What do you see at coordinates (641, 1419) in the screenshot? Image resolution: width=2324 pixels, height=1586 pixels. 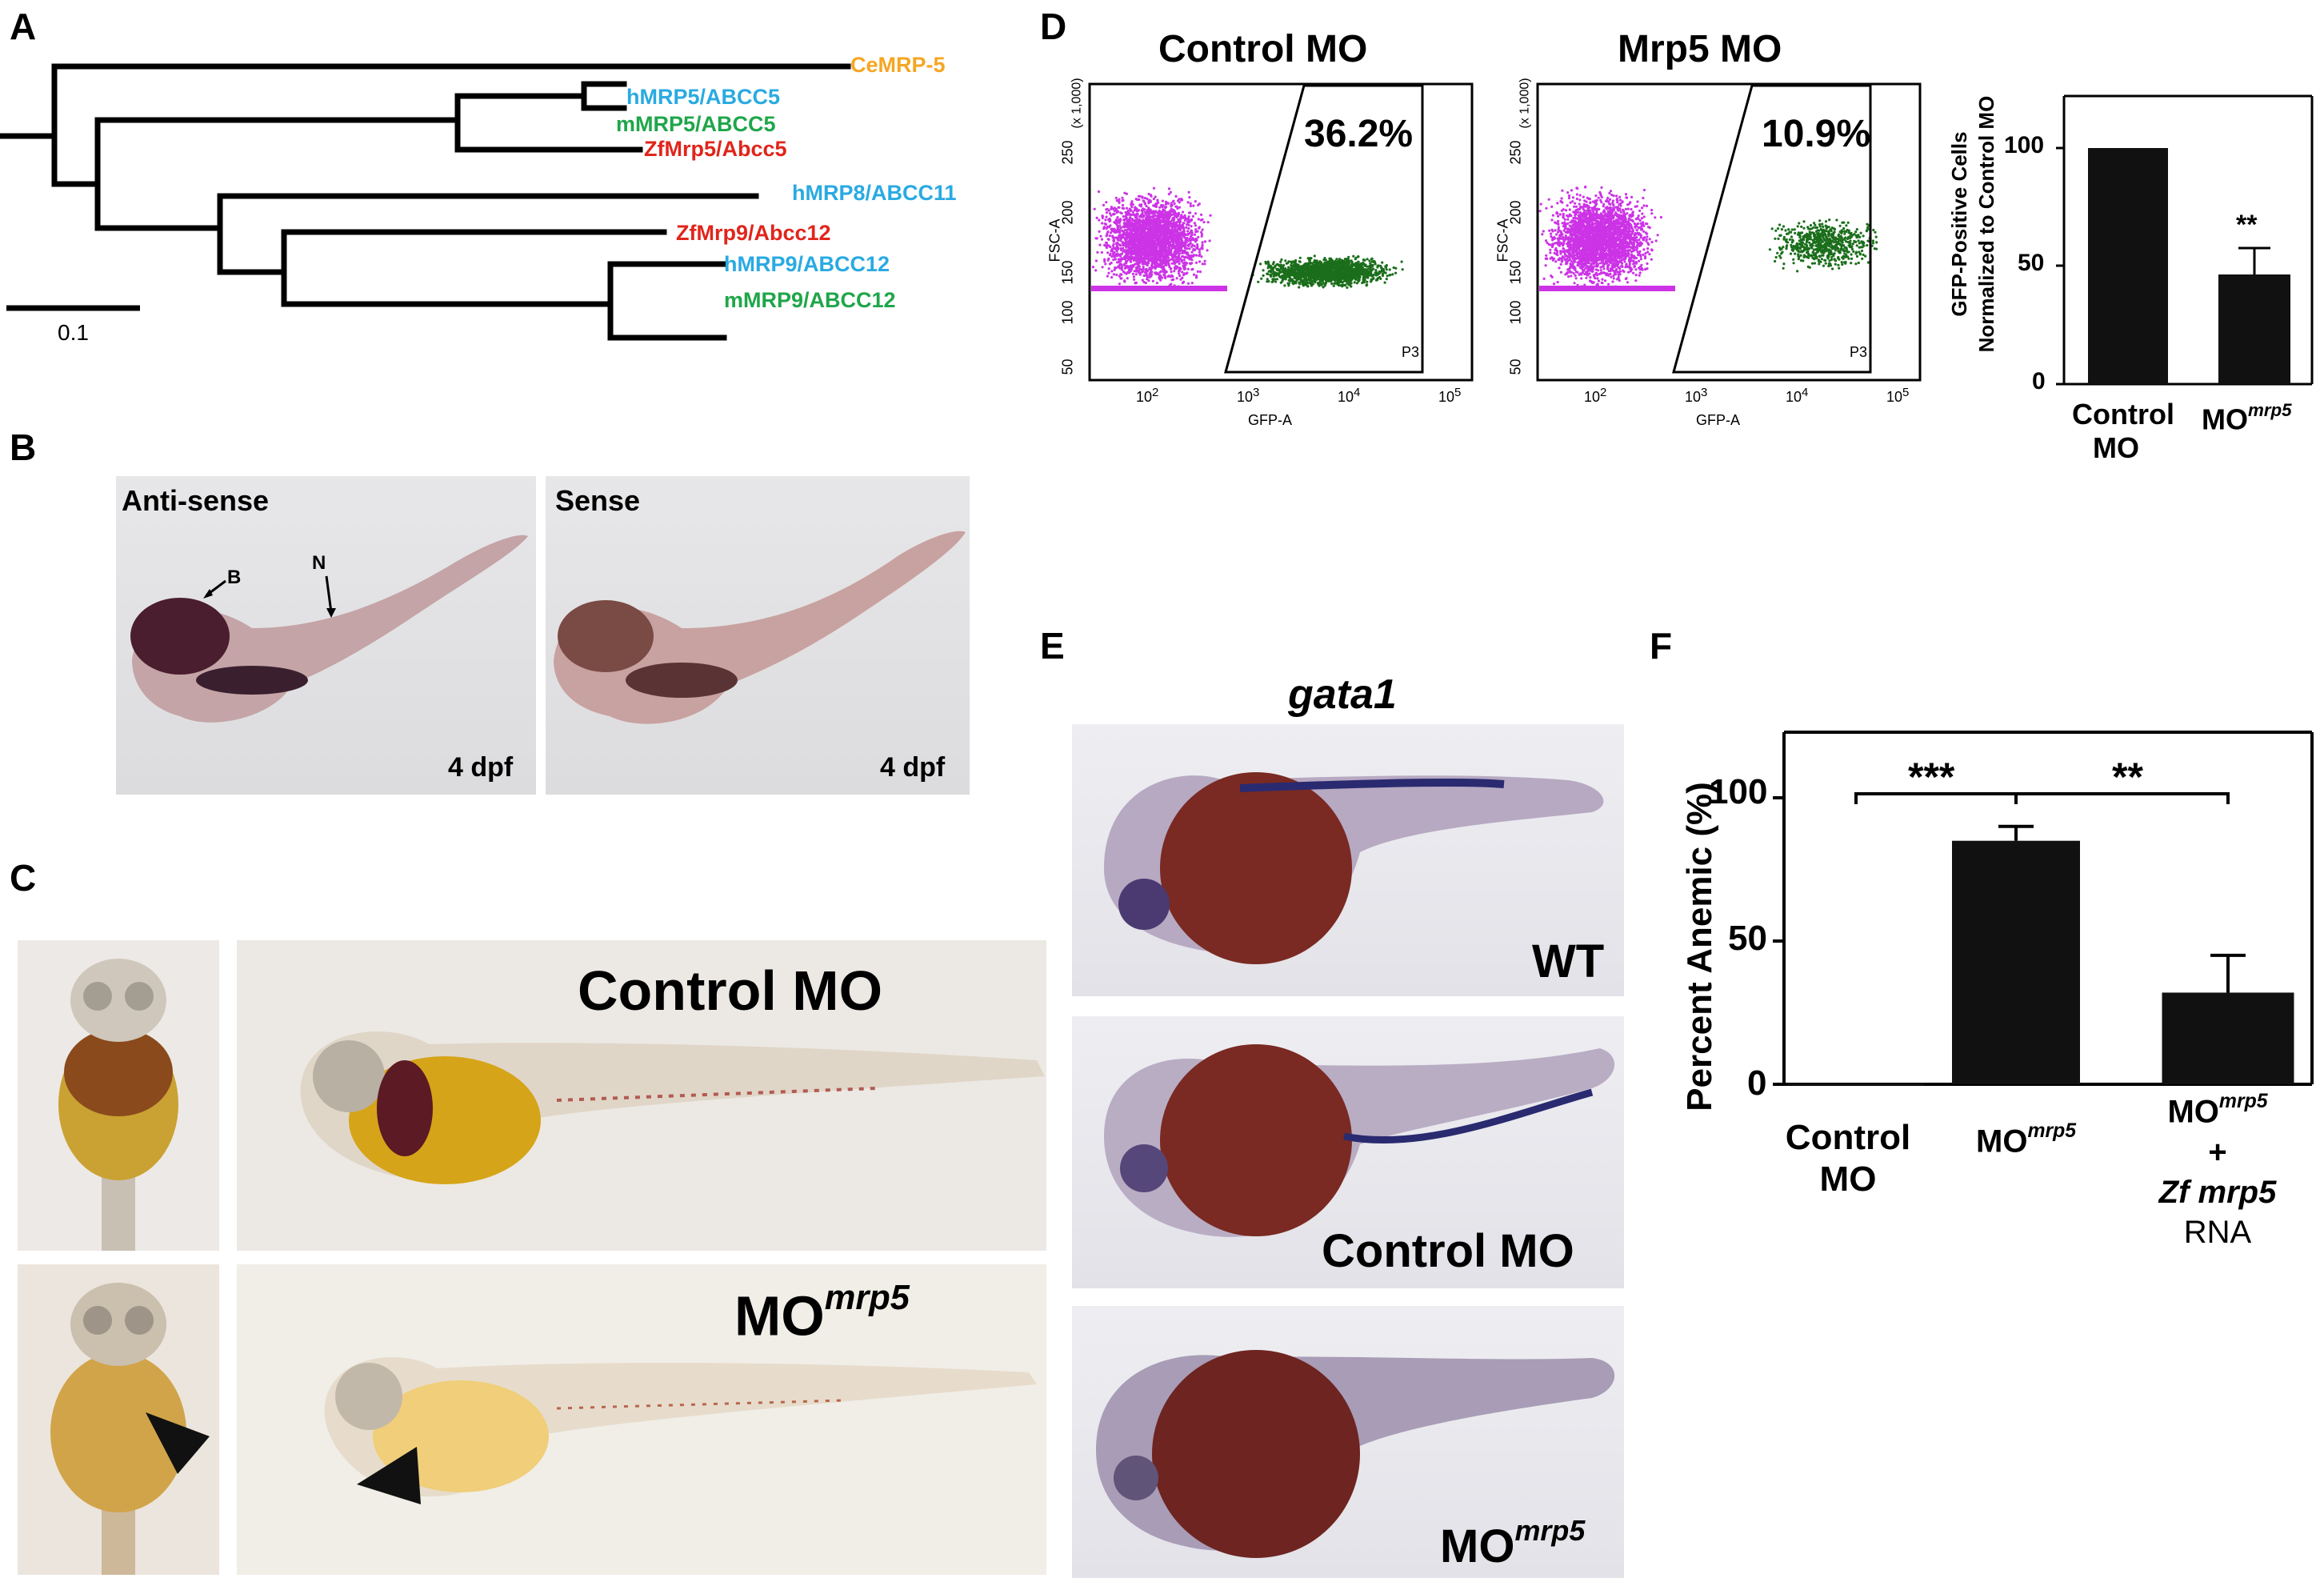 I see `mrp5-lateral-photo` at bounding box center [641, 1419].